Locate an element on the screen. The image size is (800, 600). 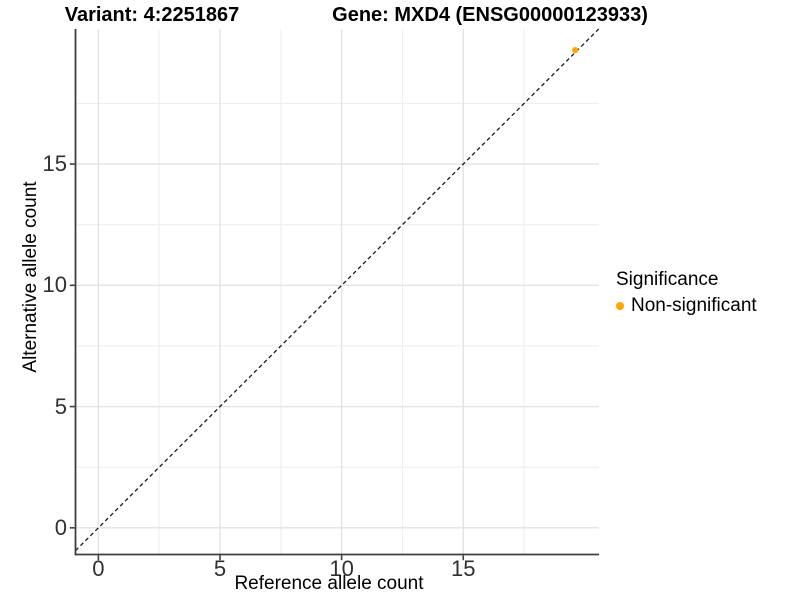
plot-title-gene: Gene: MXD4 (ENSG00000123933) is located at coordinates (490, 15).